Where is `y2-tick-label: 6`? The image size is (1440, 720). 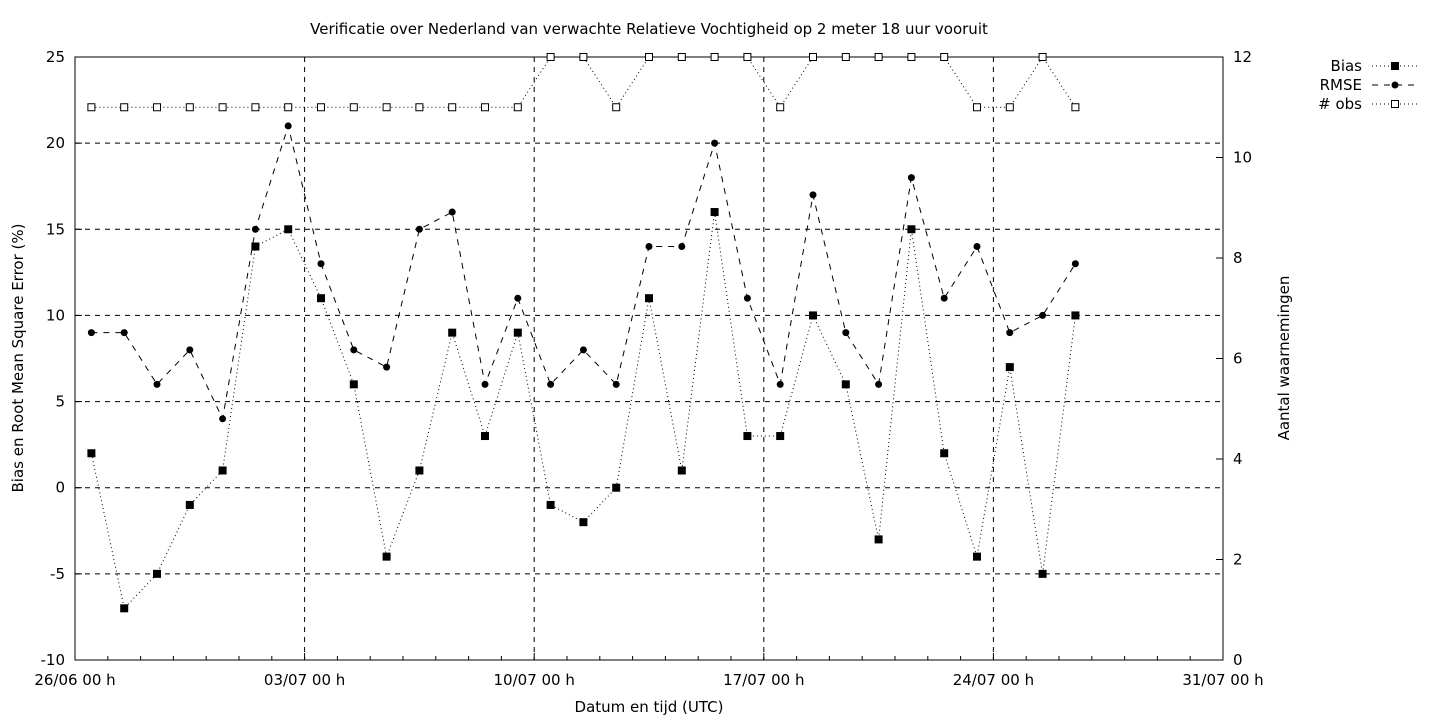
y2-tick-label: 6 is located at coordinates (1238, 359).